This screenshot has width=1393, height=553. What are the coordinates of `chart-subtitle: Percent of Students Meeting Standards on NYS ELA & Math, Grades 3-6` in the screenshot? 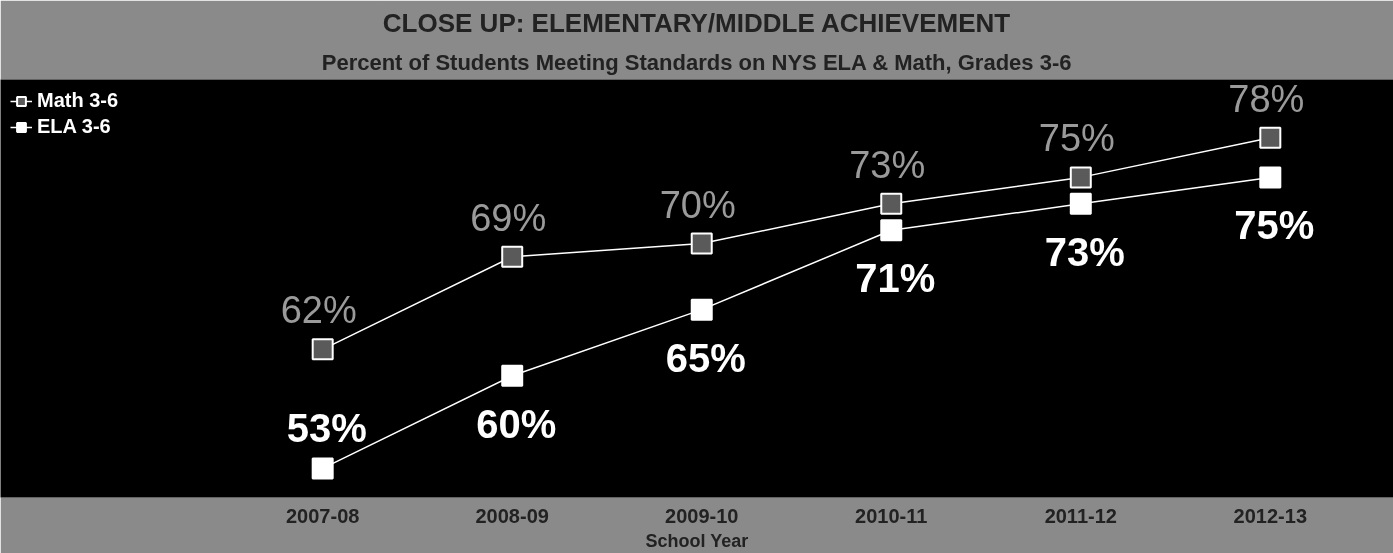 It's located at (696, 62).